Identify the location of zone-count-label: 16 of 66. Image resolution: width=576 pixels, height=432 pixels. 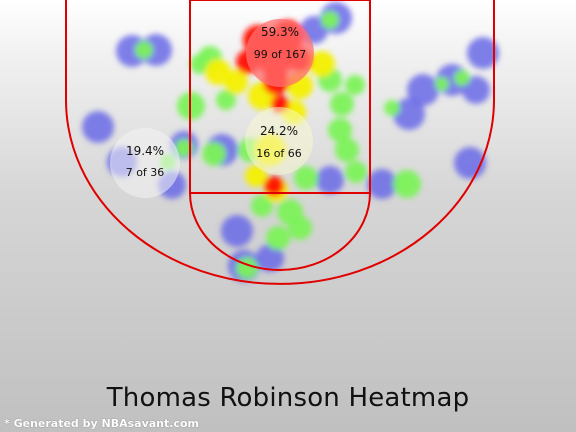
(279, 153).